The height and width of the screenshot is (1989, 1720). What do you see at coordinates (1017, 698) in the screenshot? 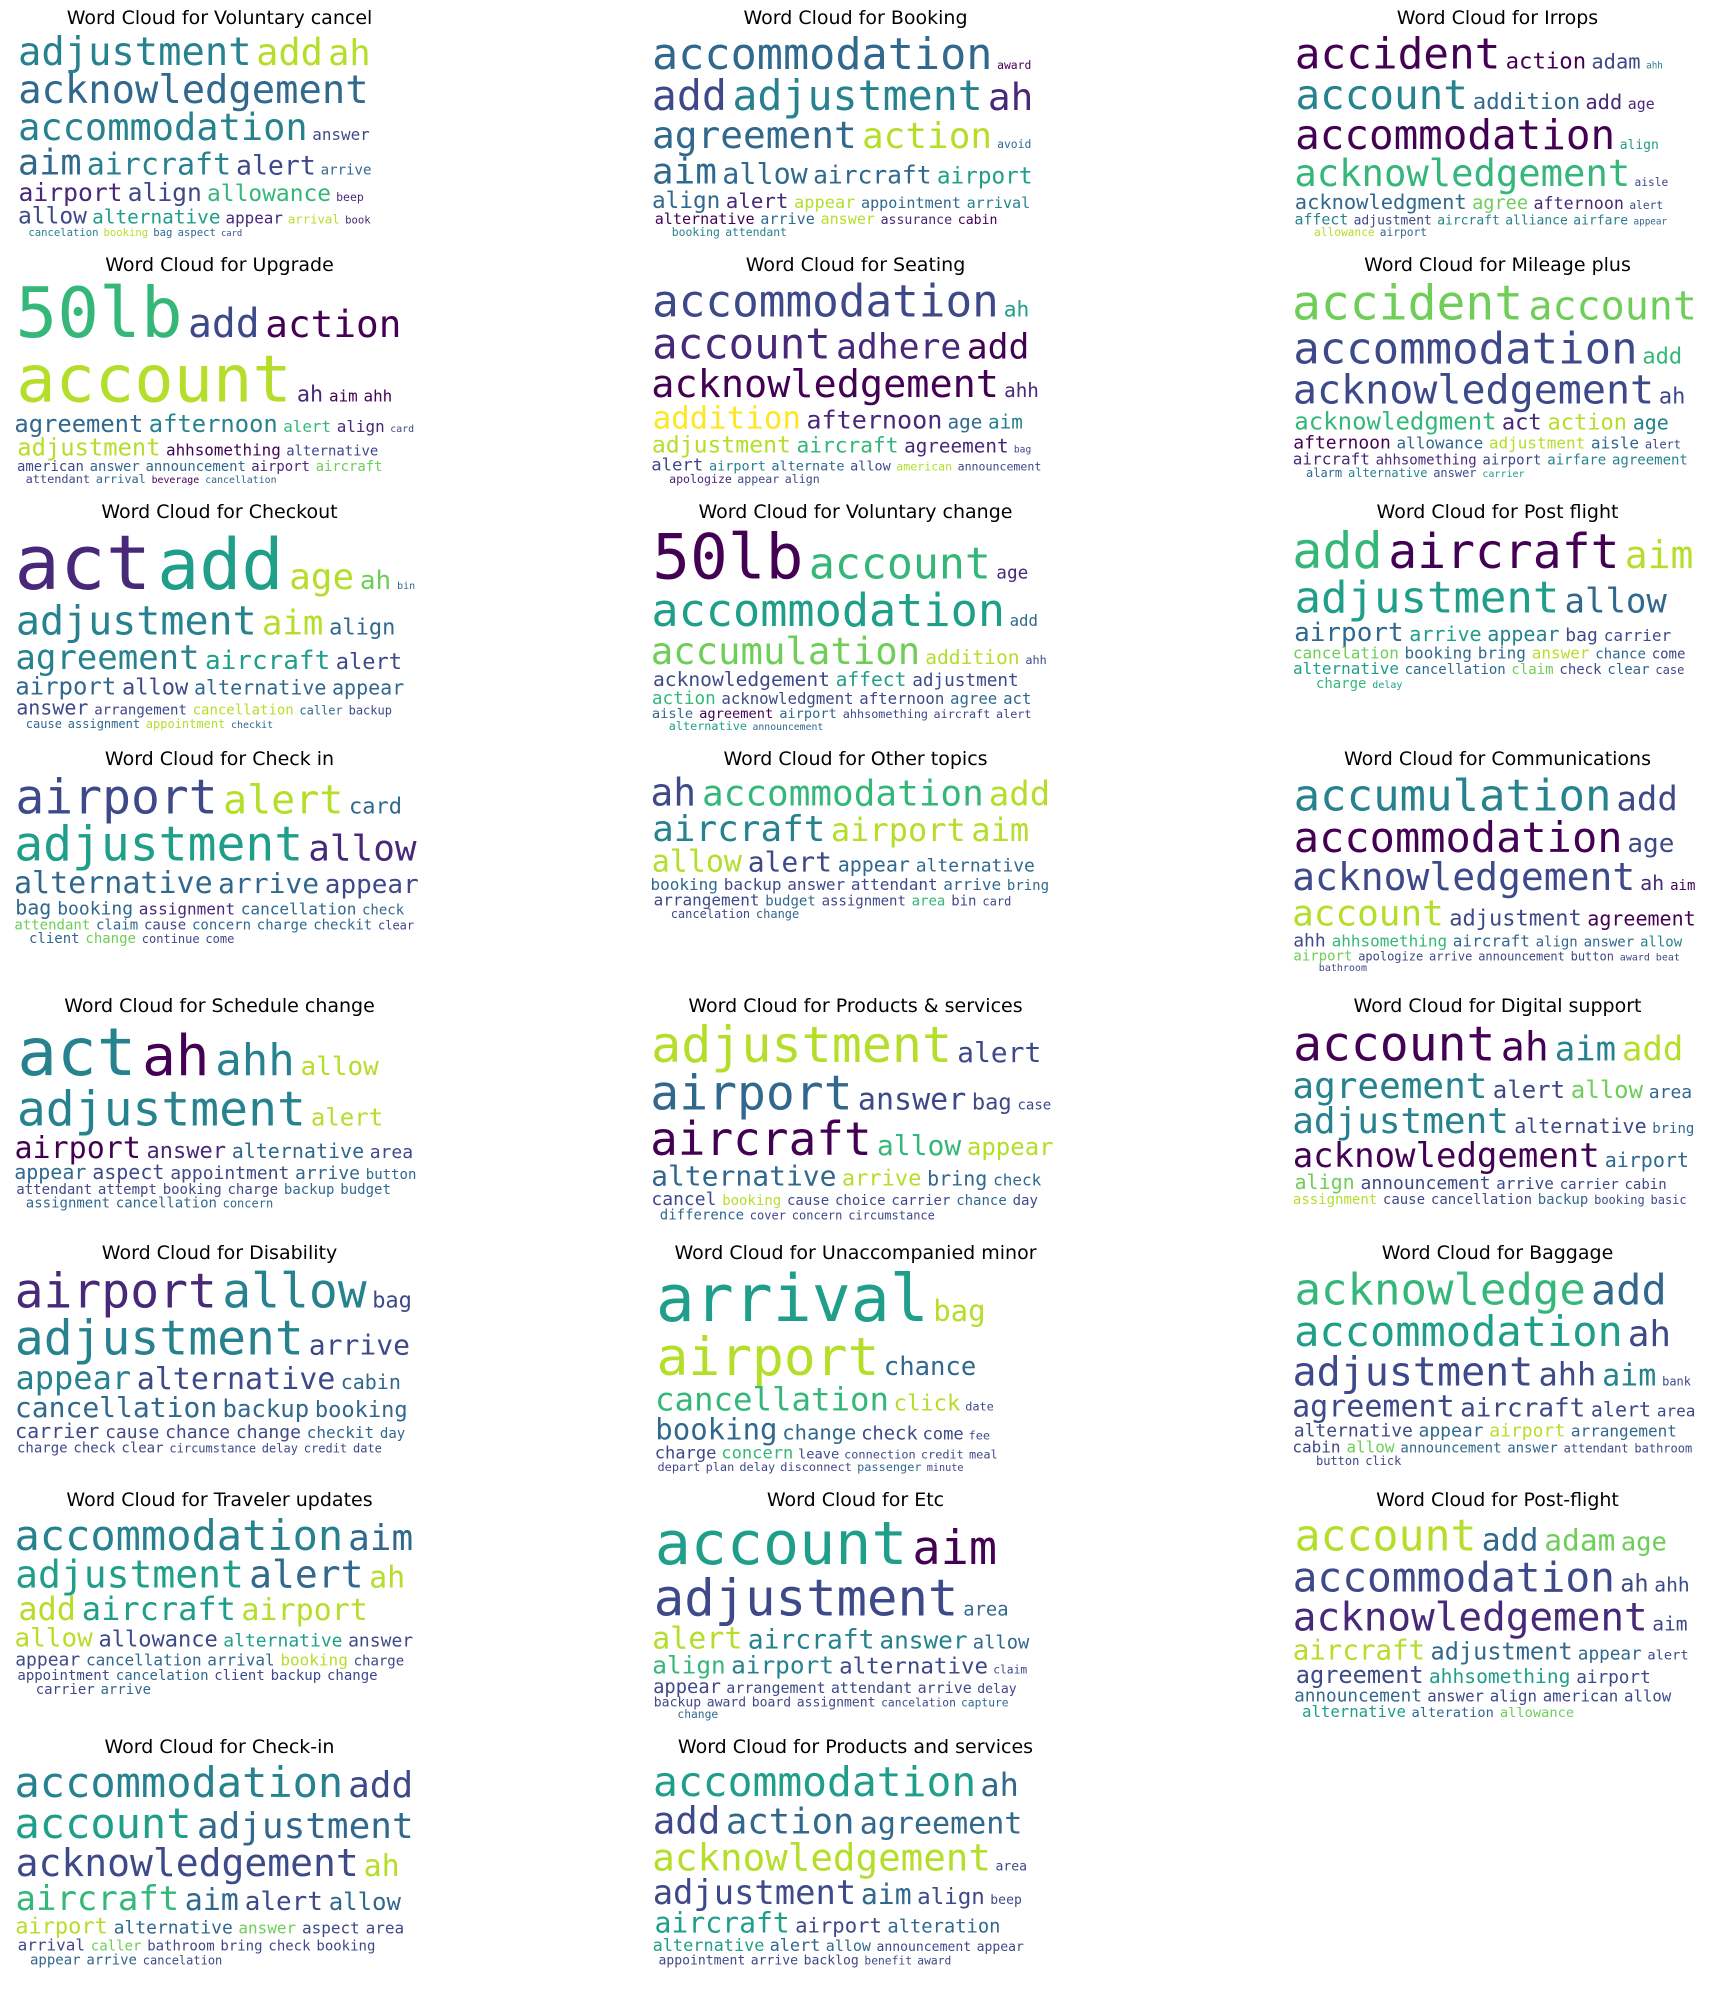
I see `cloud-word: act` at bounding box center [1017, 698].